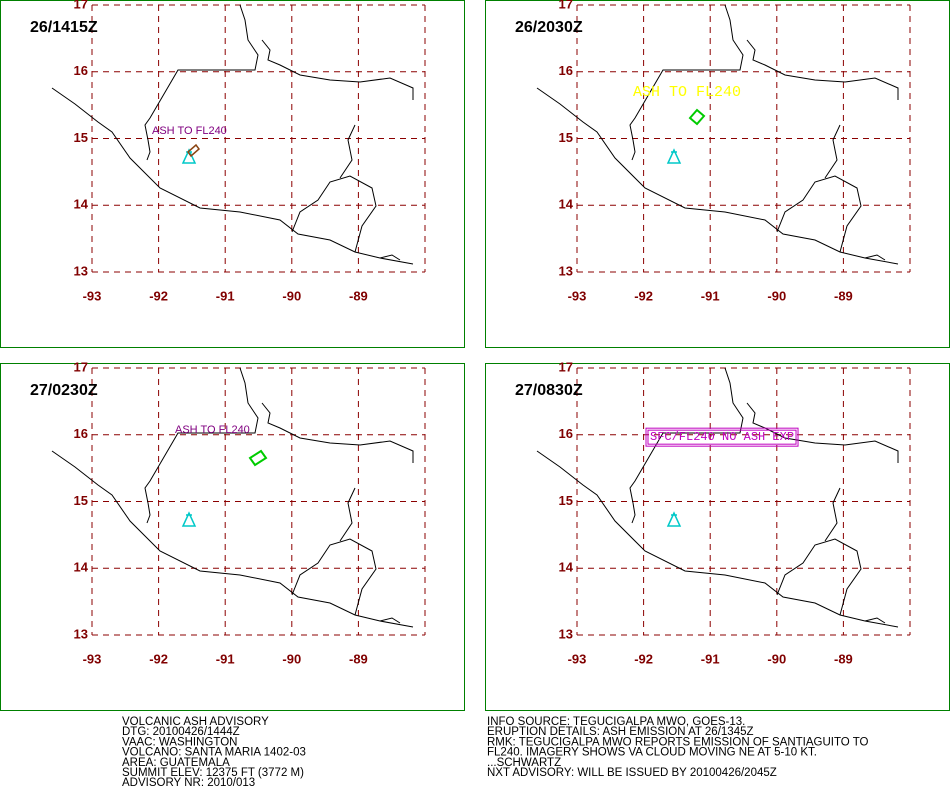 The image size is (950, 812). What do you see at coordinates (524, 763) in the screenshot?
I see `advisory-line: ...SCHWARTZ` at bounding box center [524, 763].